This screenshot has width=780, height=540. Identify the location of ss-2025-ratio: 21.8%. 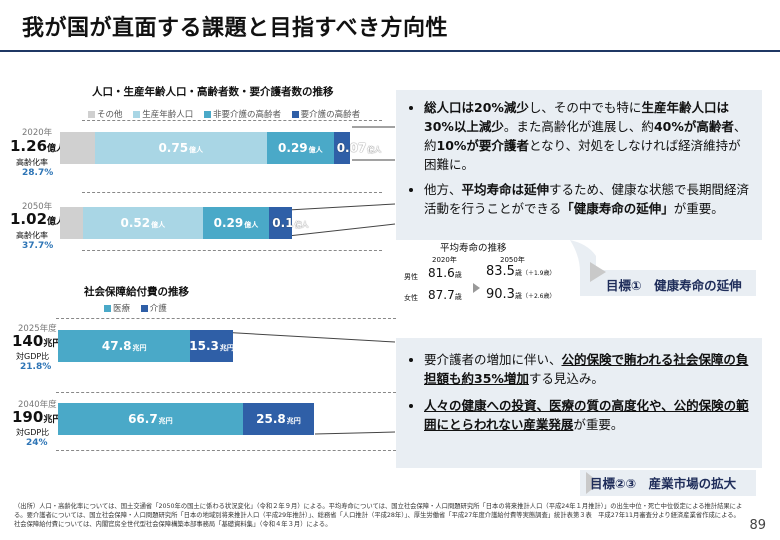
(36, 367).